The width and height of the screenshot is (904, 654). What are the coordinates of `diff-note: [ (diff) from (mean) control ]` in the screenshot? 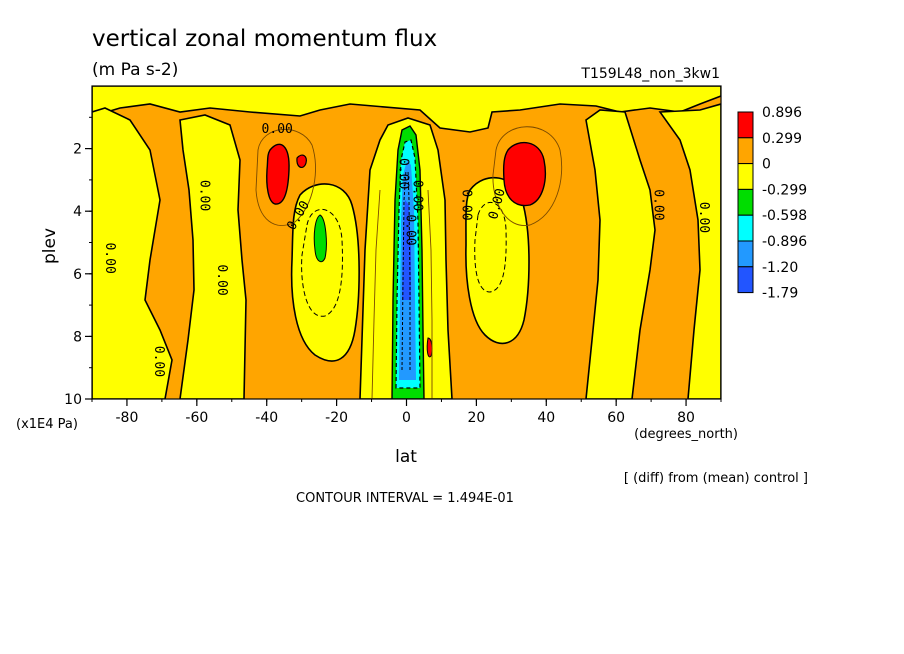 It's located at (716, 478).